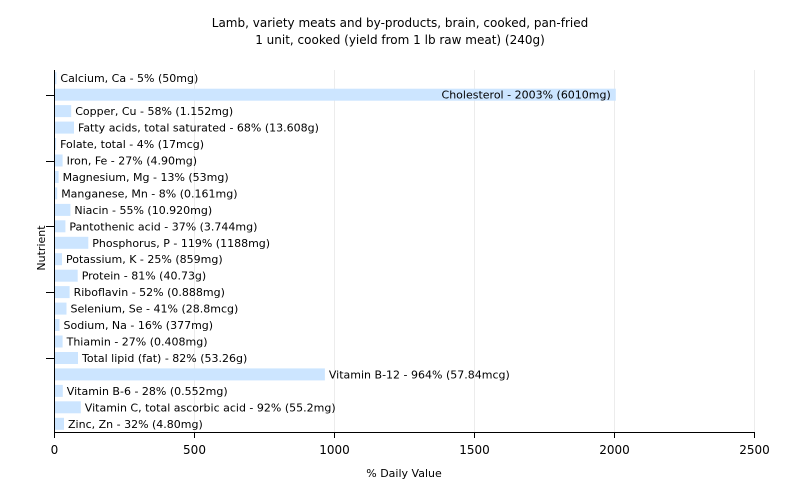 The height and width of the screenshot is (500, 800). Describe the element at coordinates (144, 259) in the screenshot. I see `bar-label-11: Potassium, K - 25% (859mg)` at that location.